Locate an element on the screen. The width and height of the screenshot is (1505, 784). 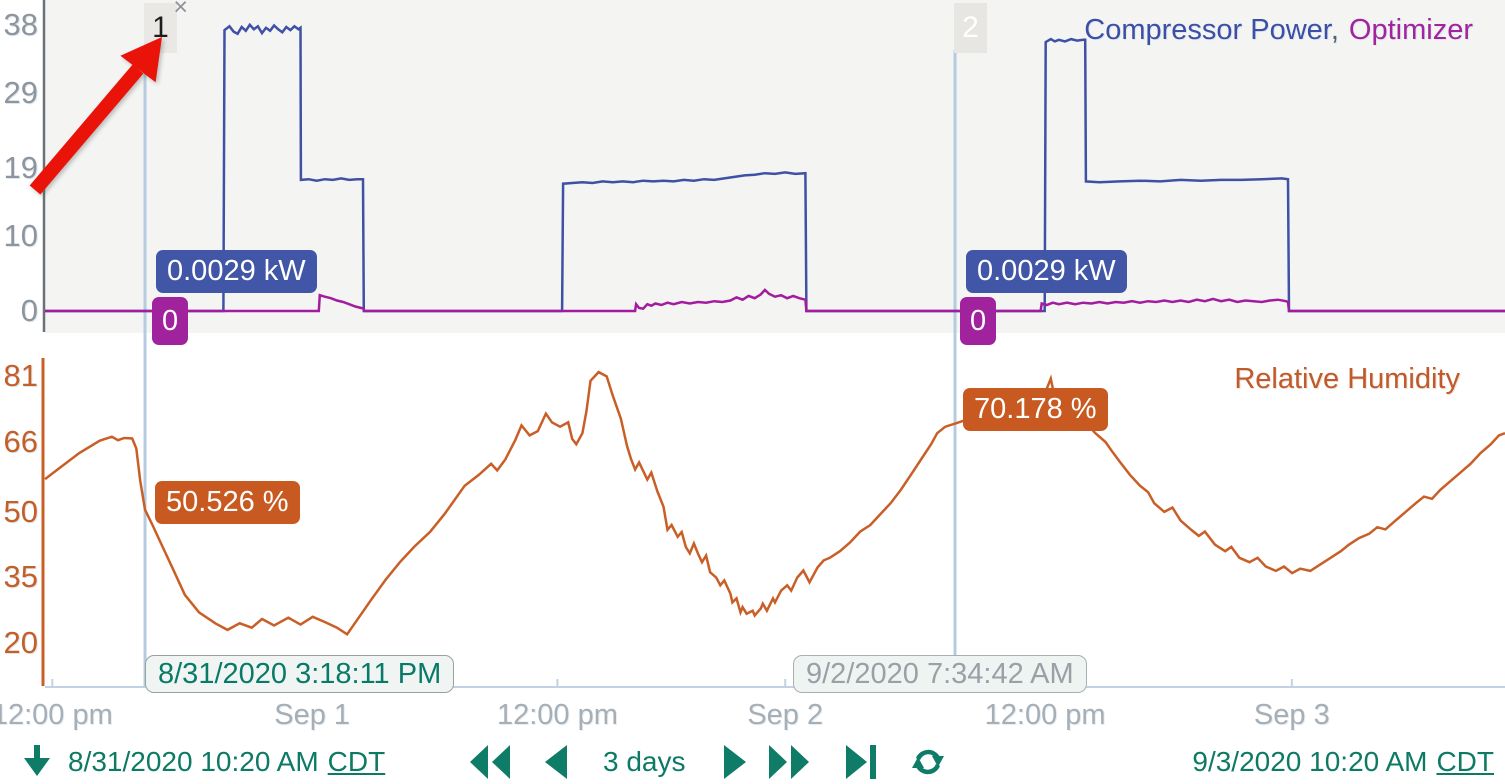
range-end-date-text: 9/3/2020 10:20 AM is located at coordinates (1310, 761).